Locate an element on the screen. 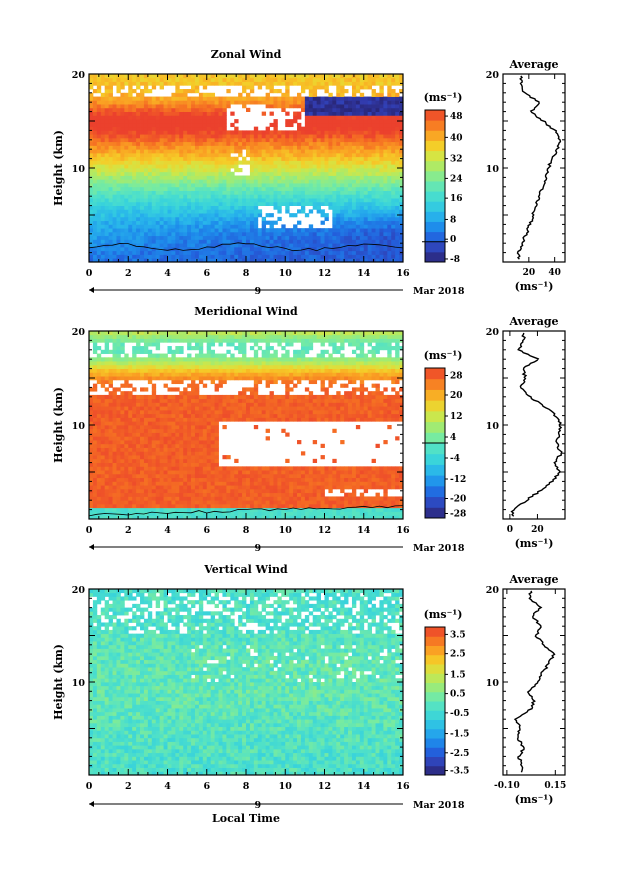 The width and height of the screenshot is (620, 873). colorbar-segment is located at coordinates (435, 166).